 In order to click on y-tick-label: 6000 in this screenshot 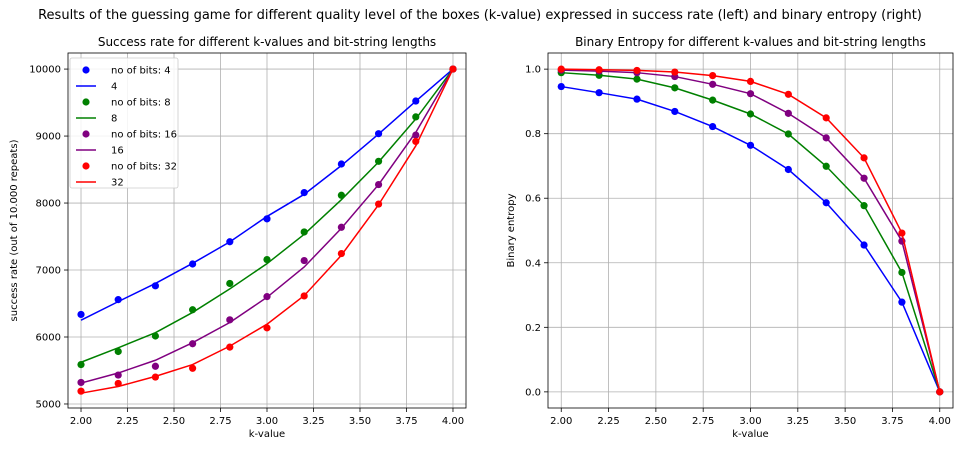, I will do `click(48, 338)`.